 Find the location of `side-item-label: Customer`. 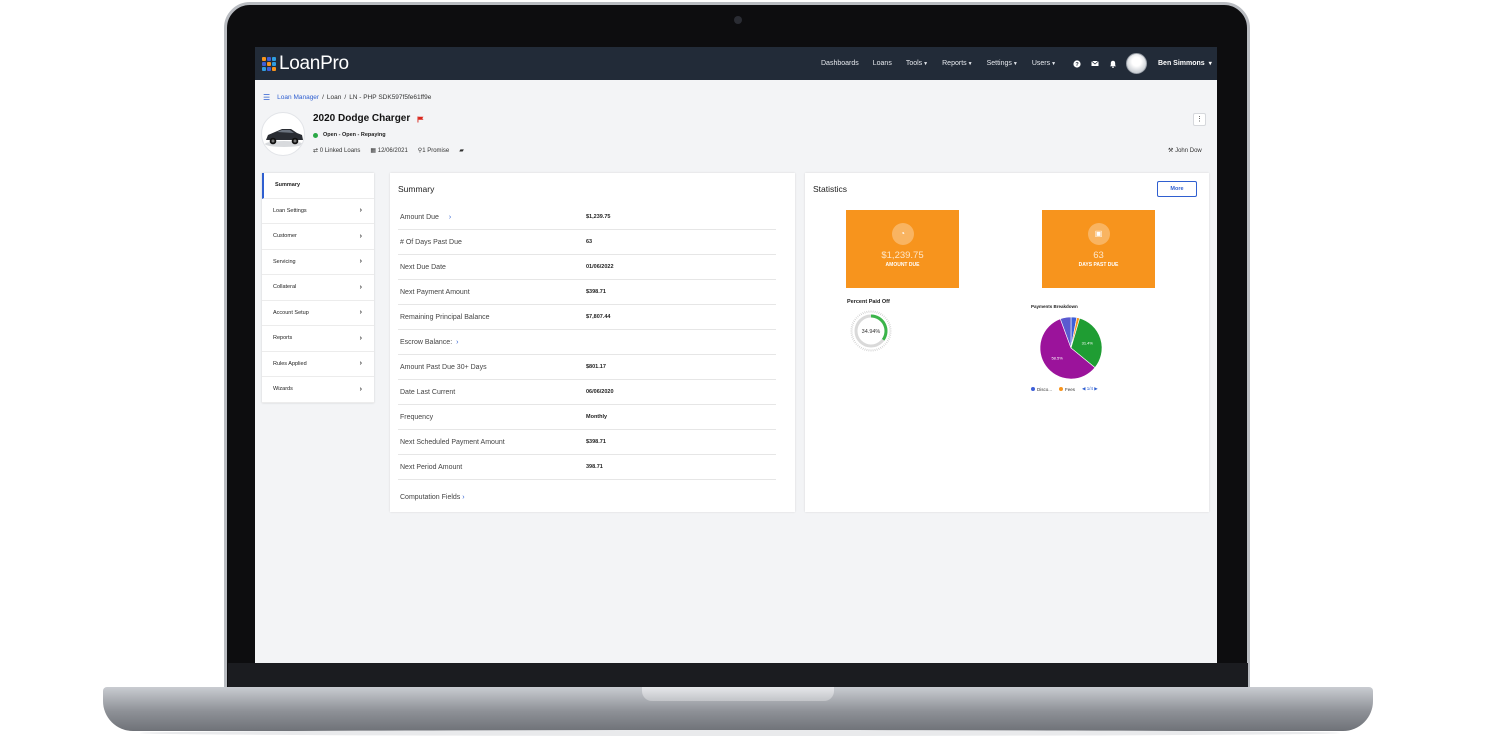

side-item-label: Customer is located at coordinates (285, 236).